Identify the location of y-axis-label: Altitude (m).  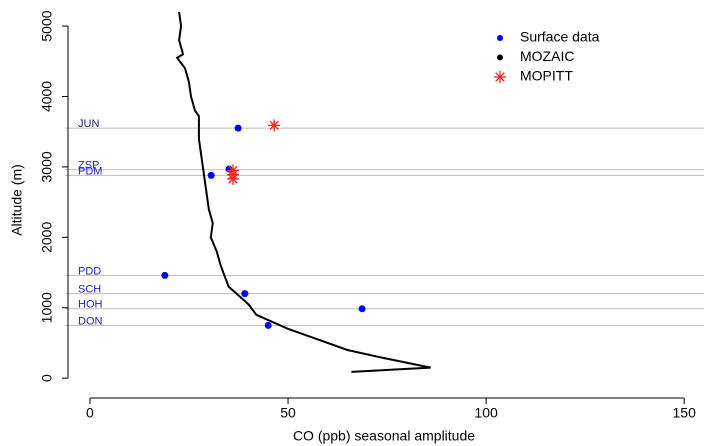
(17, 200).